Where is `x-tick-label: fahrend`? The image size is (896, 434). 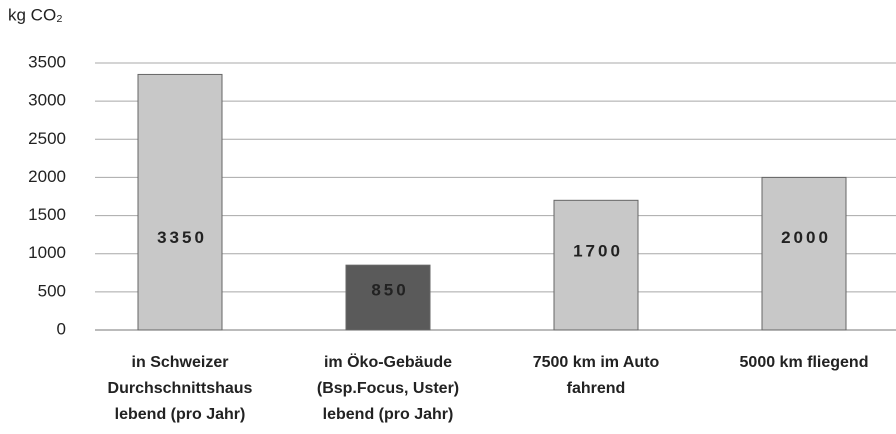
x-tick-label: fahrend is located at coordinates (596, 388).